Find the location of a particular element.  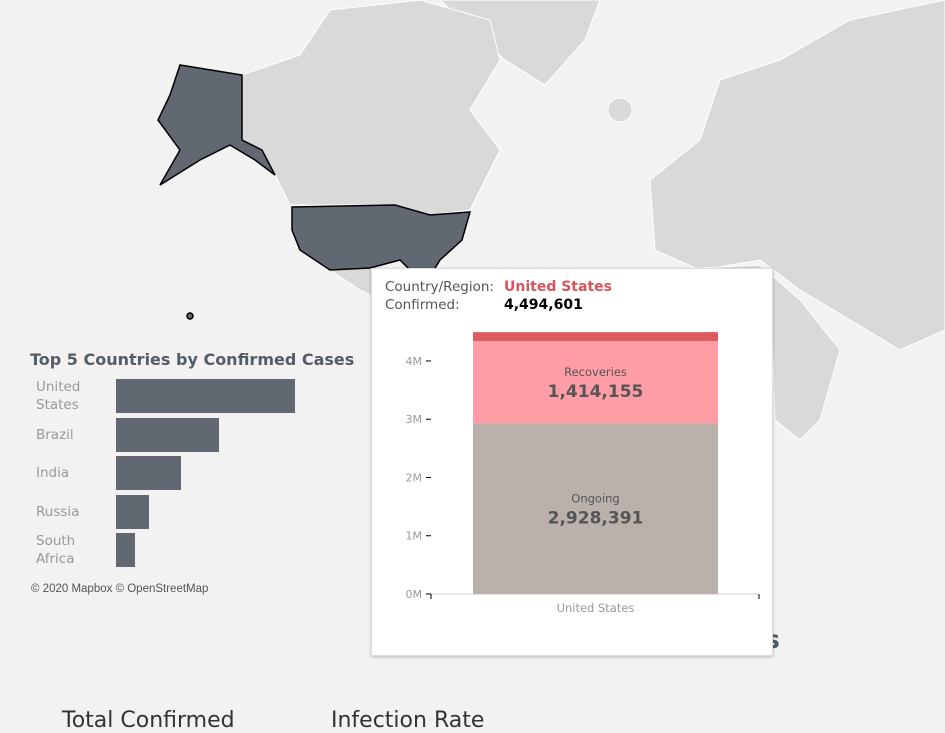

category-label: United States is located at coordinates (58, 396).